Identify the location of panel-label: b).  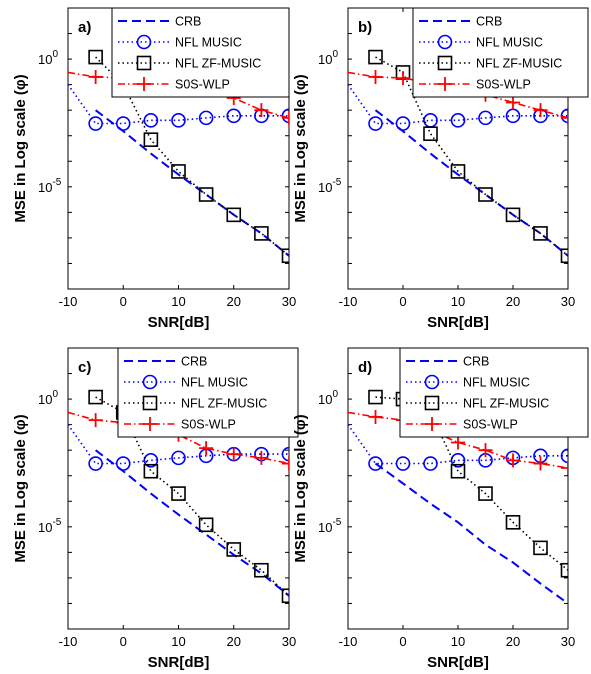
(365, 27).